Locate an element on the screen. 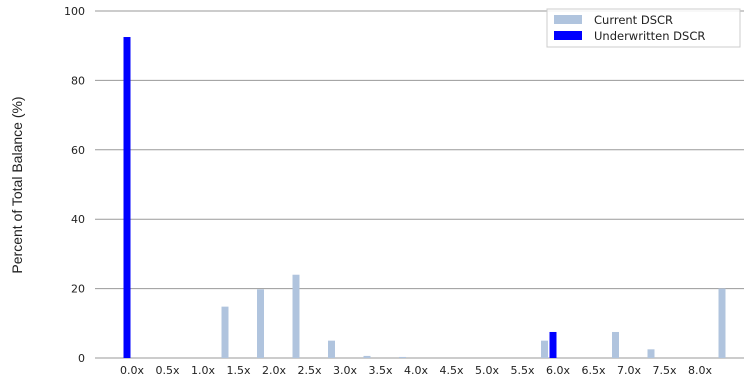  x-tick-label: 3.5x is located at coordinates (380, 370).